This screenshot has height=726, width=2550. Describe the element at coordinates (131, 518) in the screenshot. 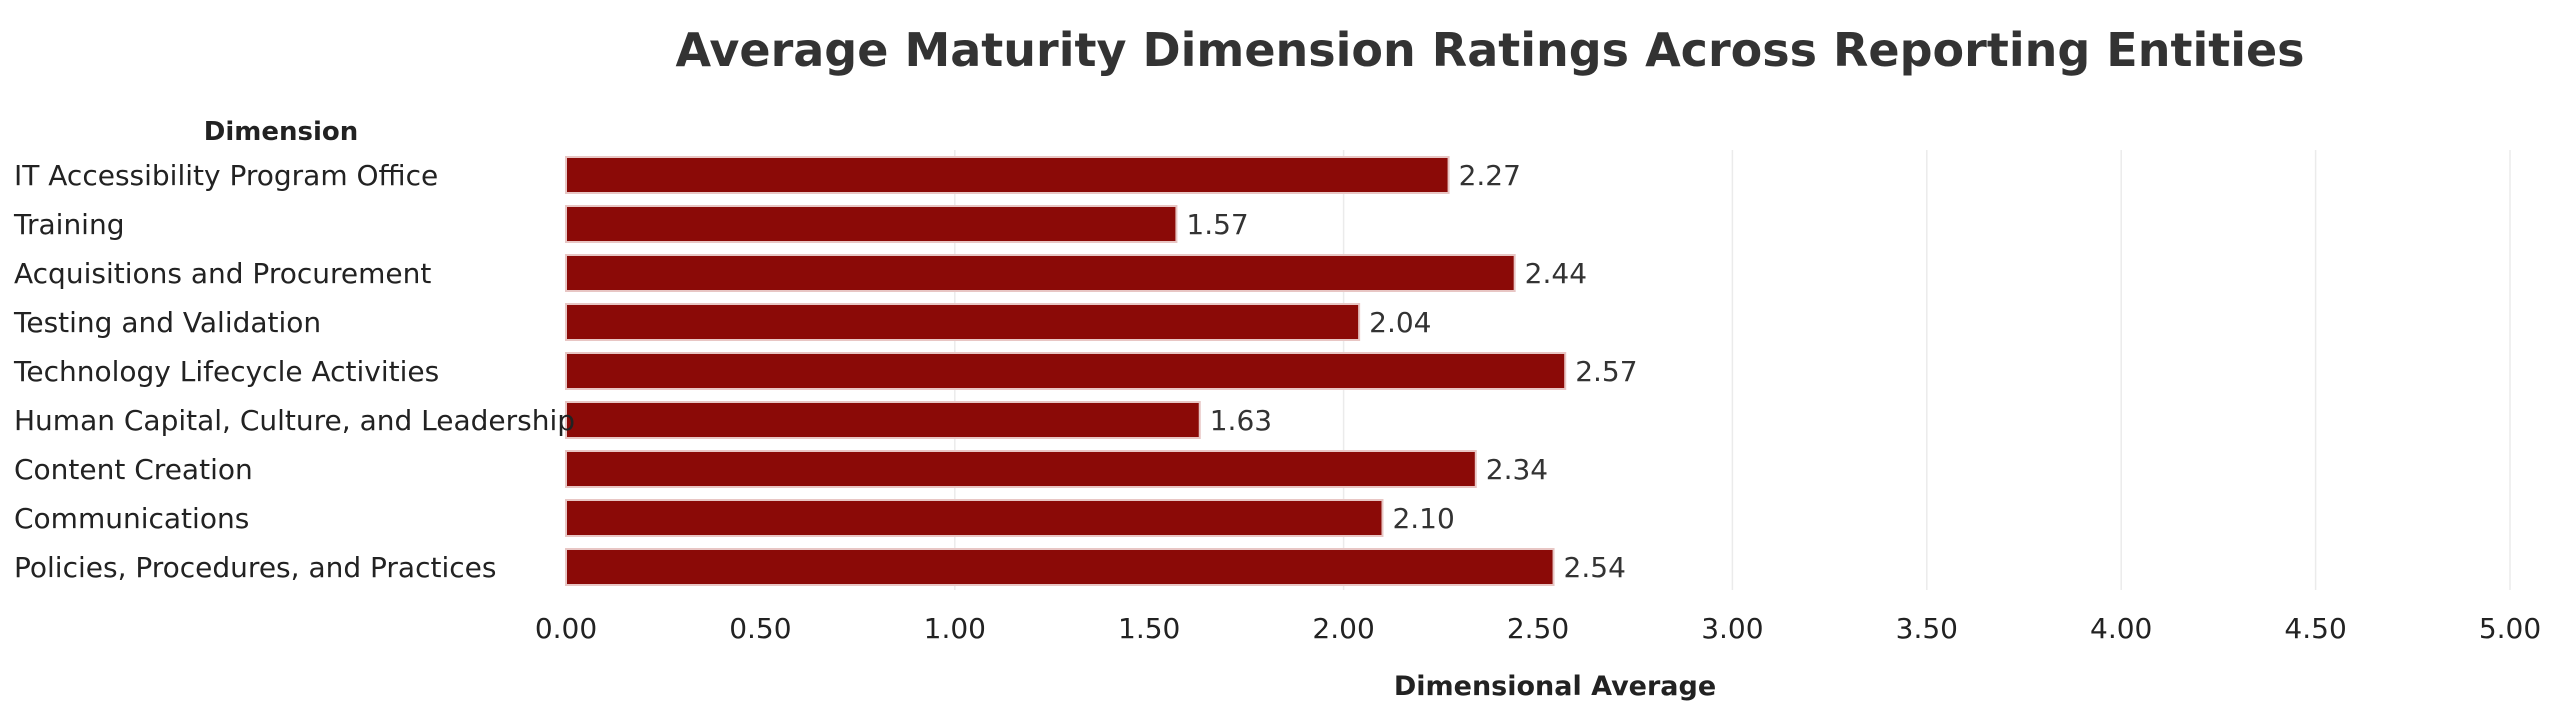

I see `category-label: Communications` at that location.